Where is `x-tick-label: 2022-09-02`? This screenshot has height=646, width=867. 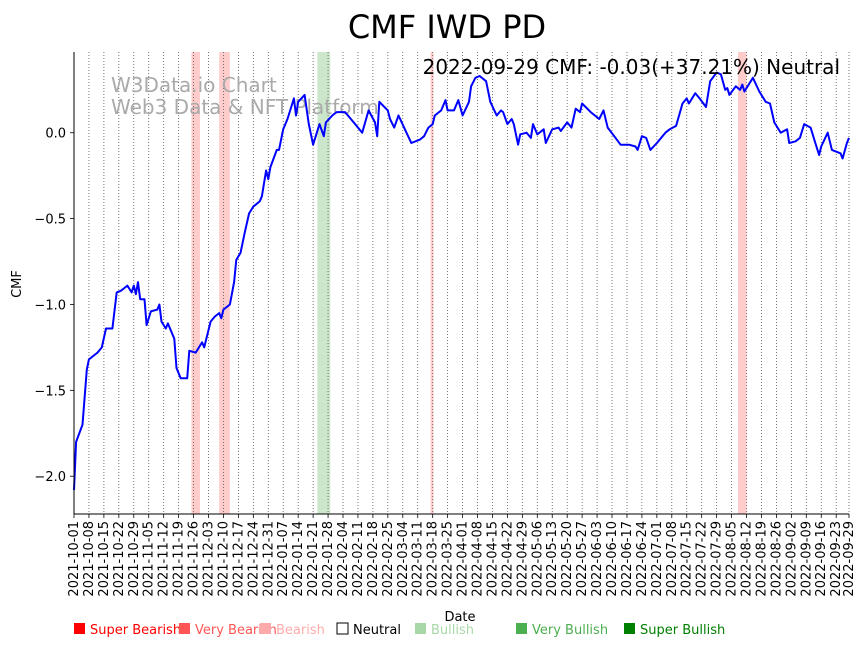 x-tick-label: 2022-09-02 is located at coordinates (791, 559).